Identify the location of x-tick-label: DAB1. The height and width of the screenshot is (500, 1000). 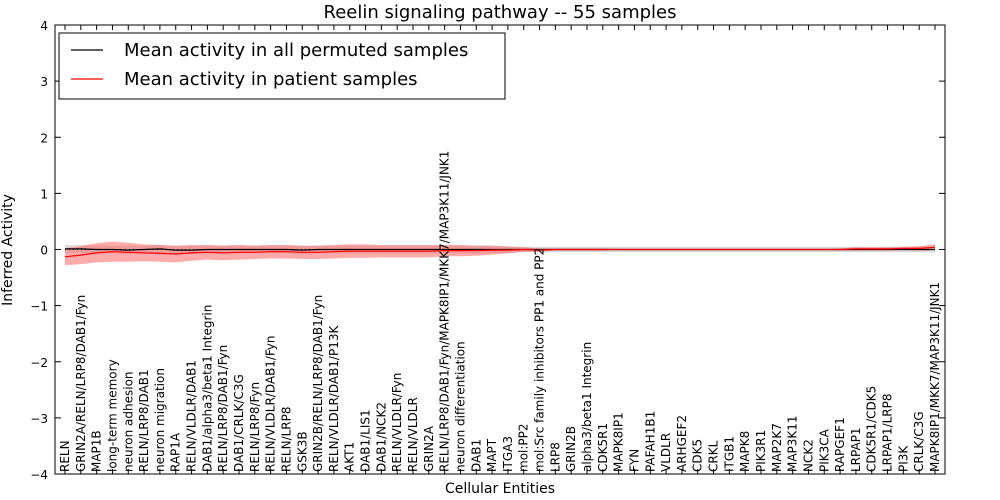
(476, 455).